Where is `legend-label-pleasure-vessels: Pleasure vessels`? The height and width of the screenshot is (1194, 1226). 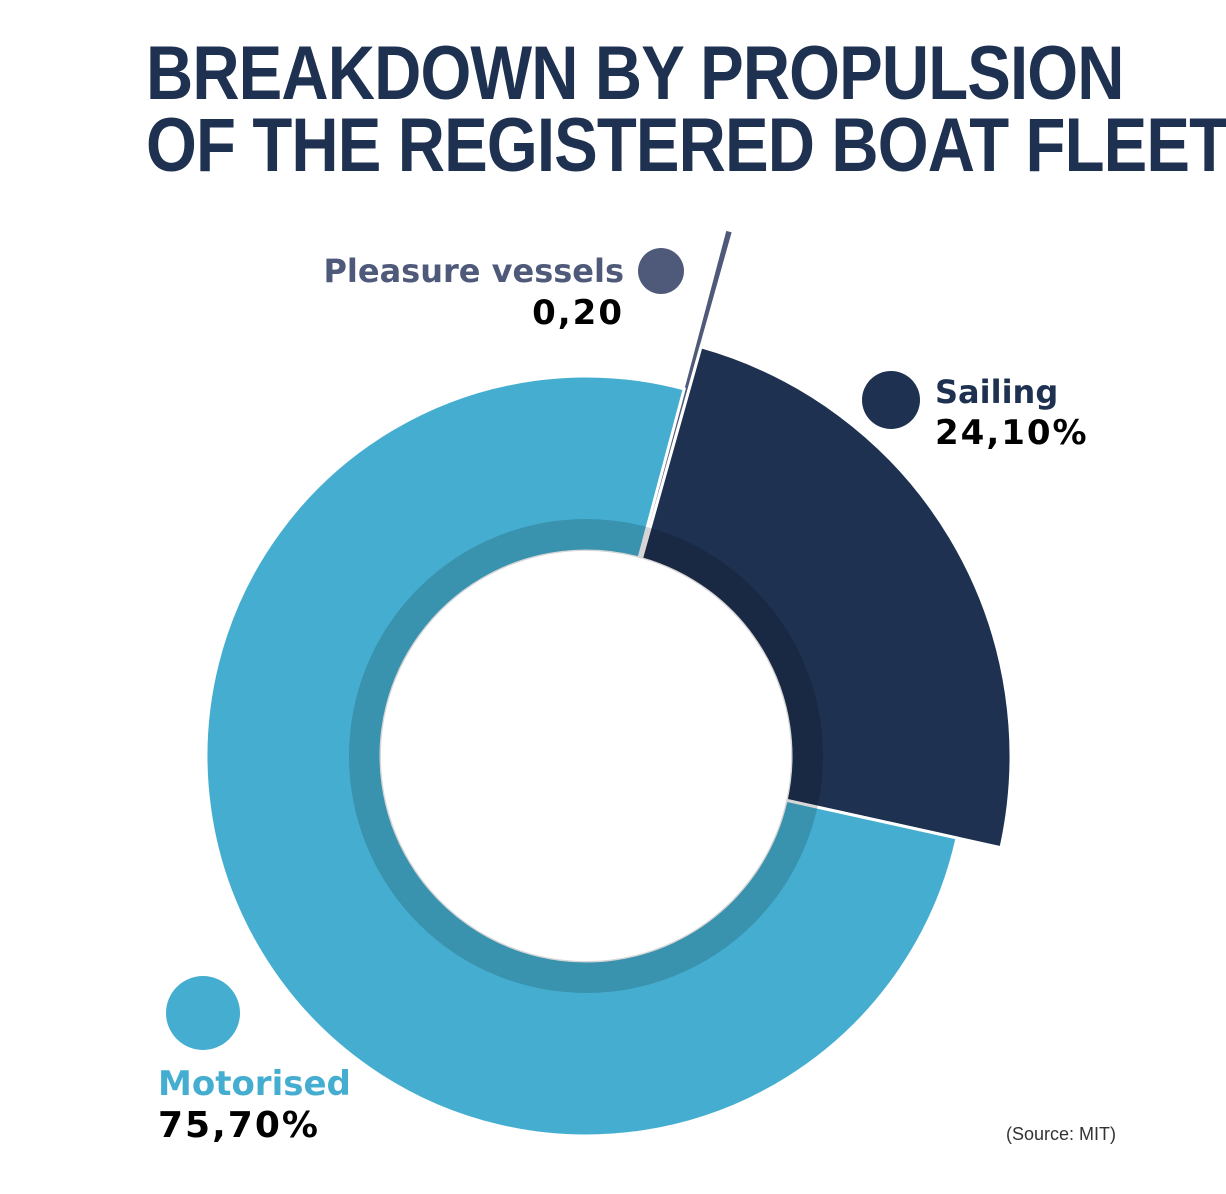 legend-label-pleasure-vessels: Pleasure vessels is located at coordinates (473, 271).